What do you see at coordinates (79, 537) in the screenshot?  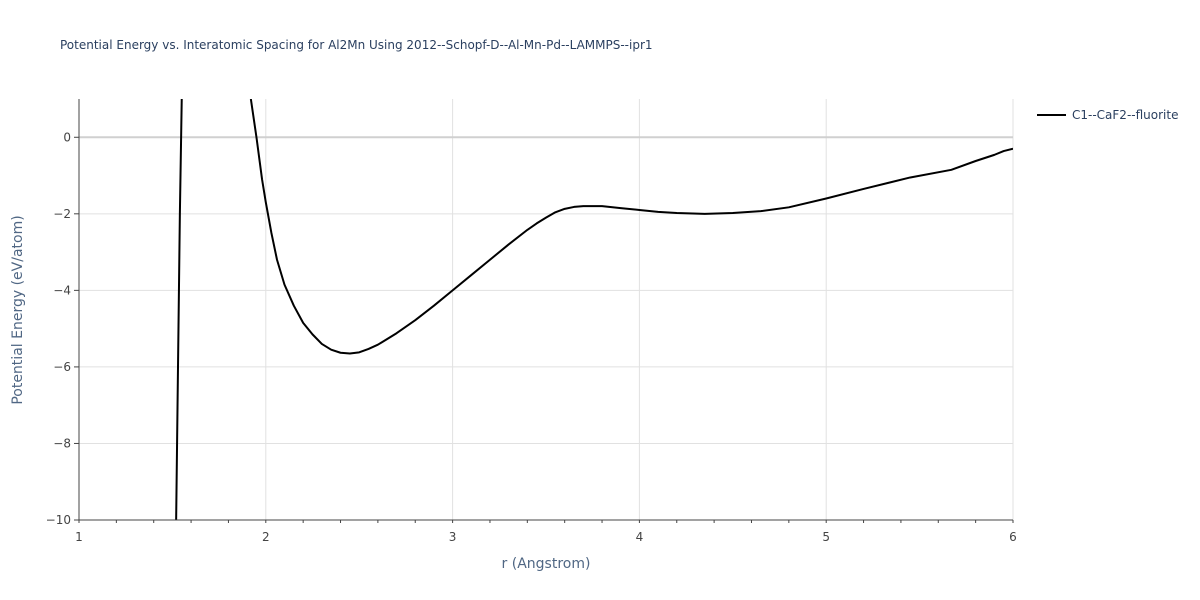 I see `x-tick-label: 1` at bounding box center [79, 537].